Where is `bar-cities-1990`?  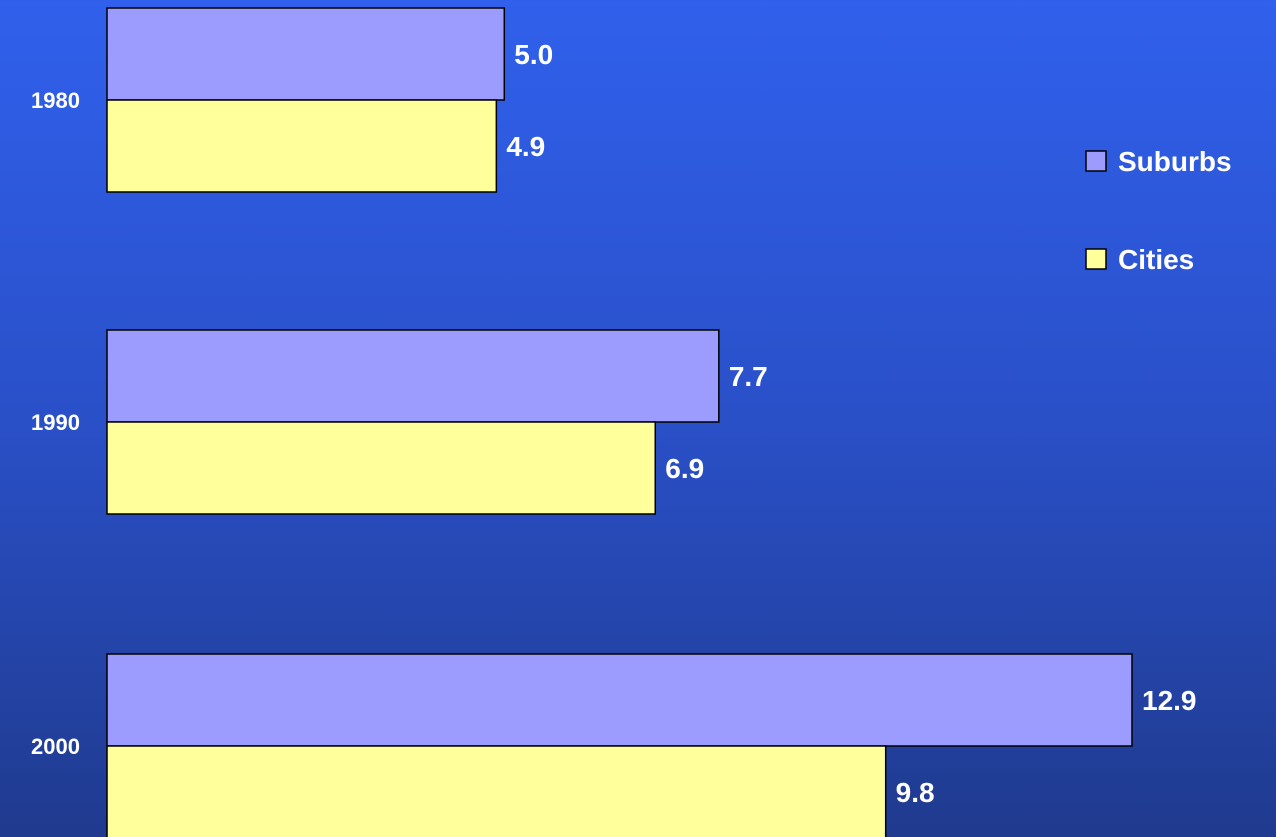
bar-cities-1990 is located at coordinates (381, 468).